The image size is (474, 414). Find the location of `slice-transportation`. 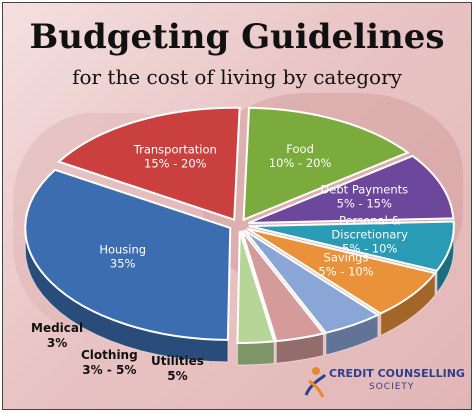

slice-transportation is located at coordinates (148, 164).